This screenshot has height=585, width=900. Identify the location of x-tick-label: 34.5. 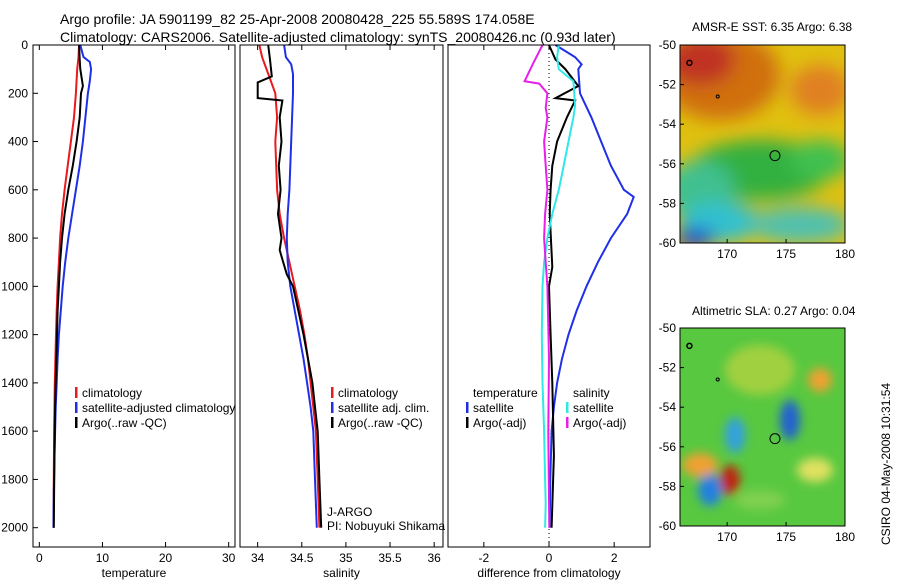
(302, 558).